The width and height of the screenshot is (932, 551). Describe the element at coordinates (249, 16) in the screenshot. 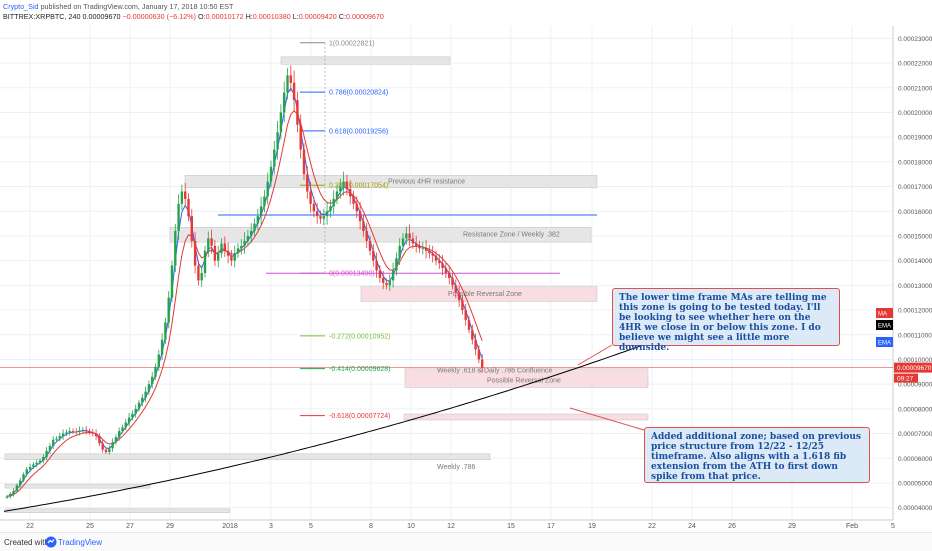

I see `high-label: H:` at that location.